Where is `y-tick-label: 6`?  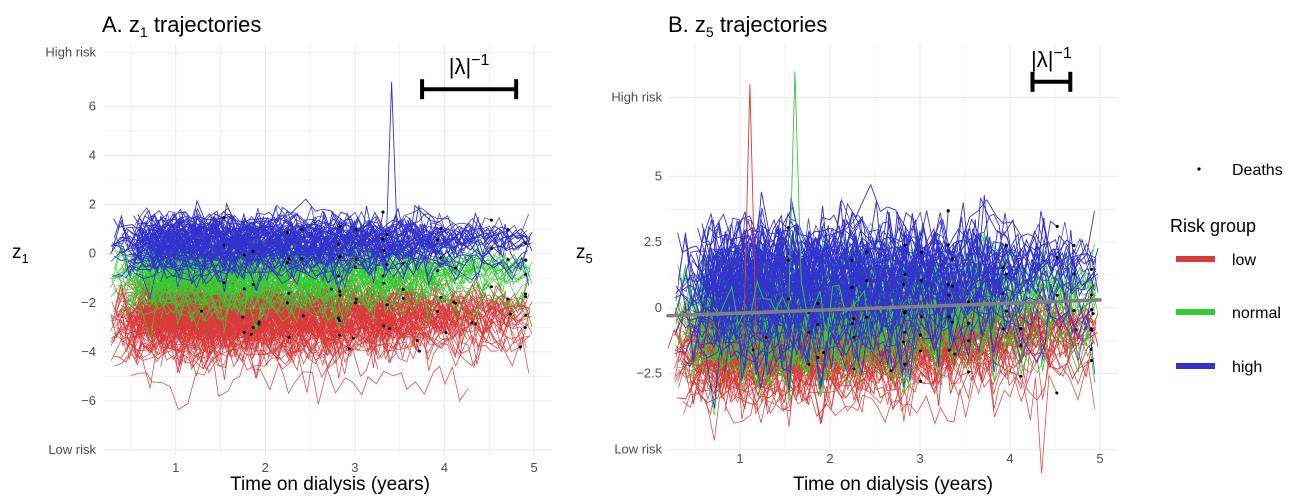
y-tick-label: 6 is located at coordinates (92, 105).